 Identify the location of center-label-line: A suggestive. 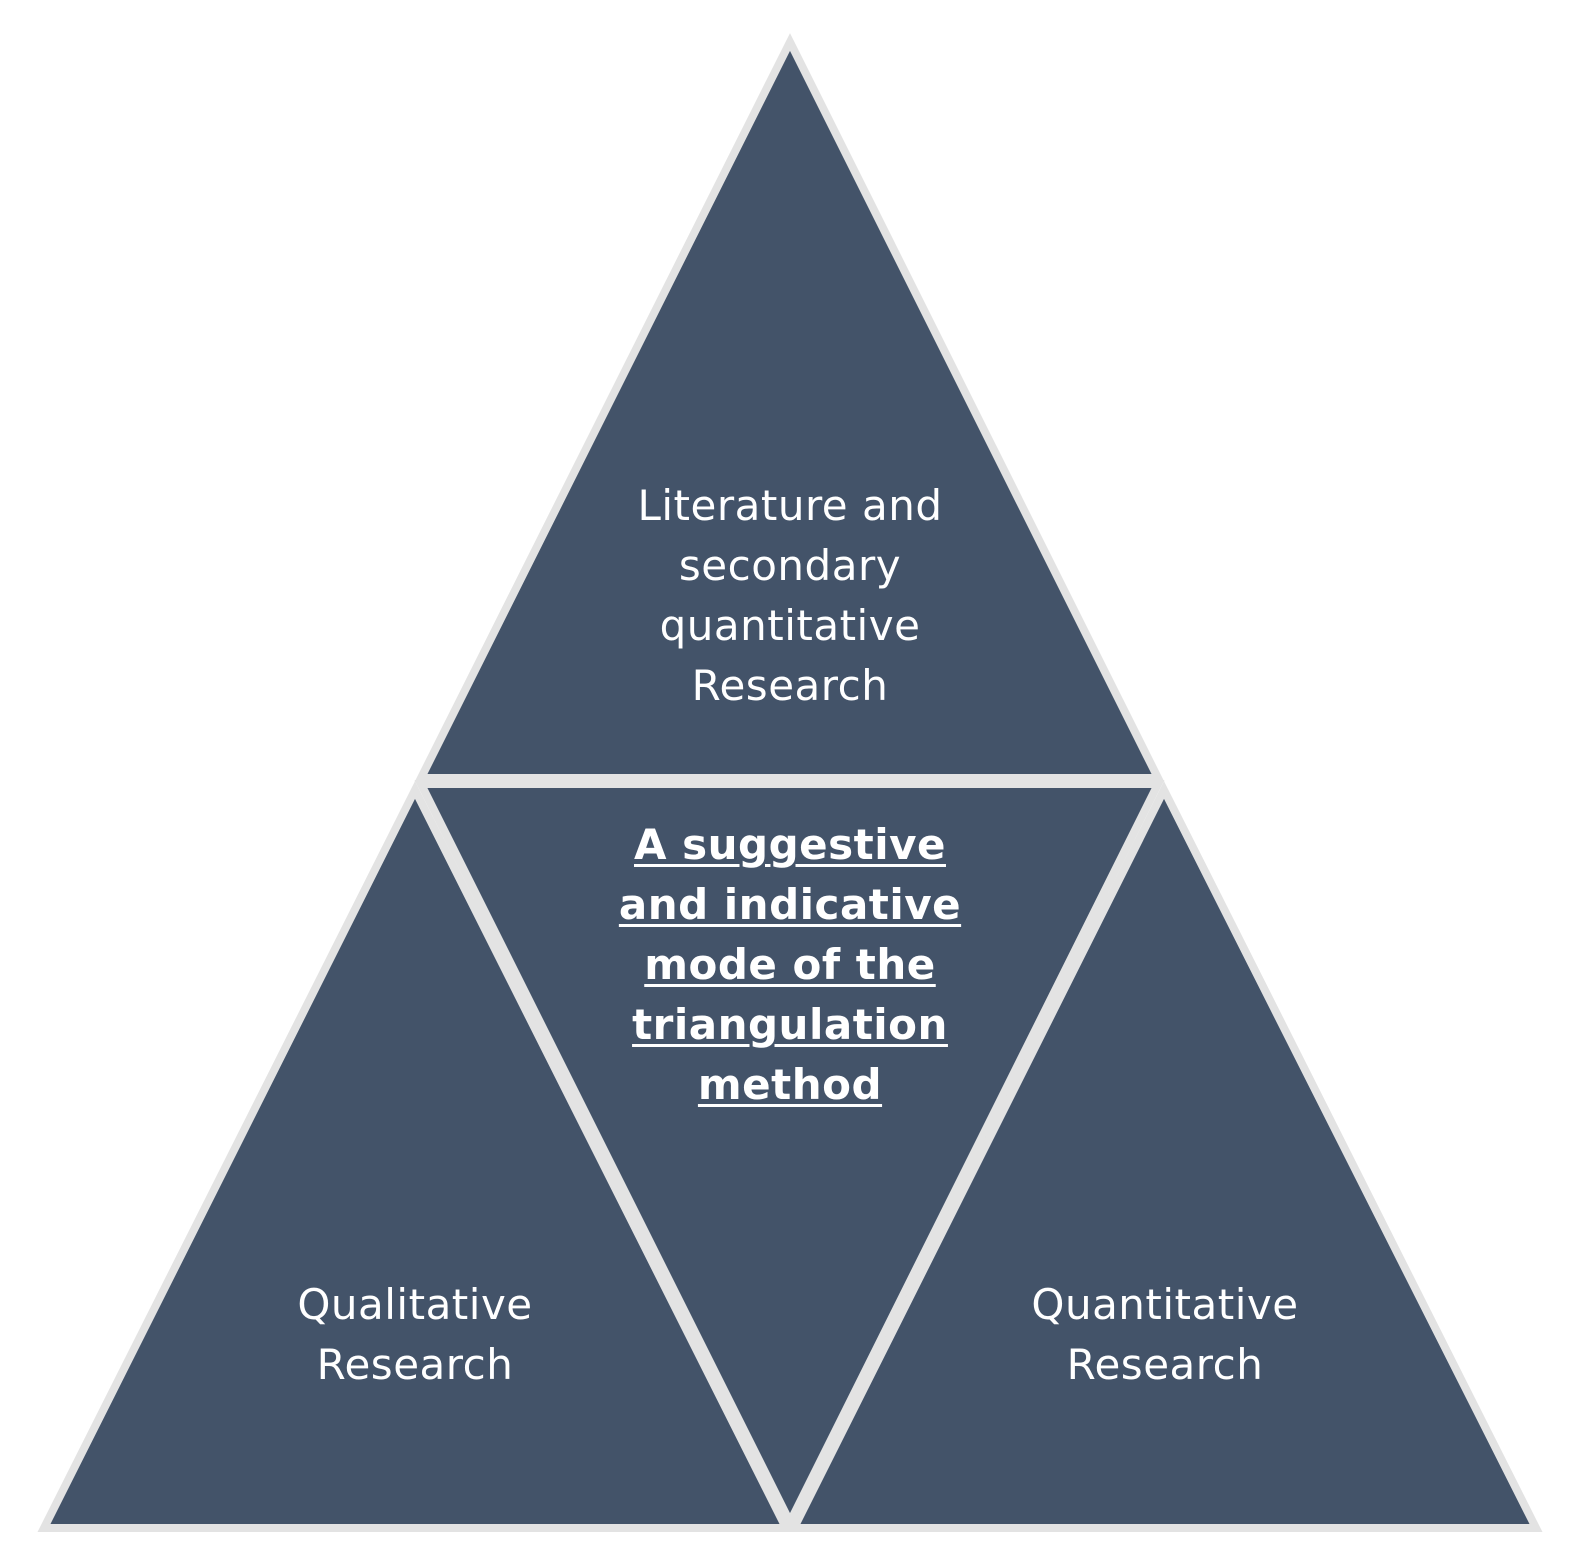
(790, 844).